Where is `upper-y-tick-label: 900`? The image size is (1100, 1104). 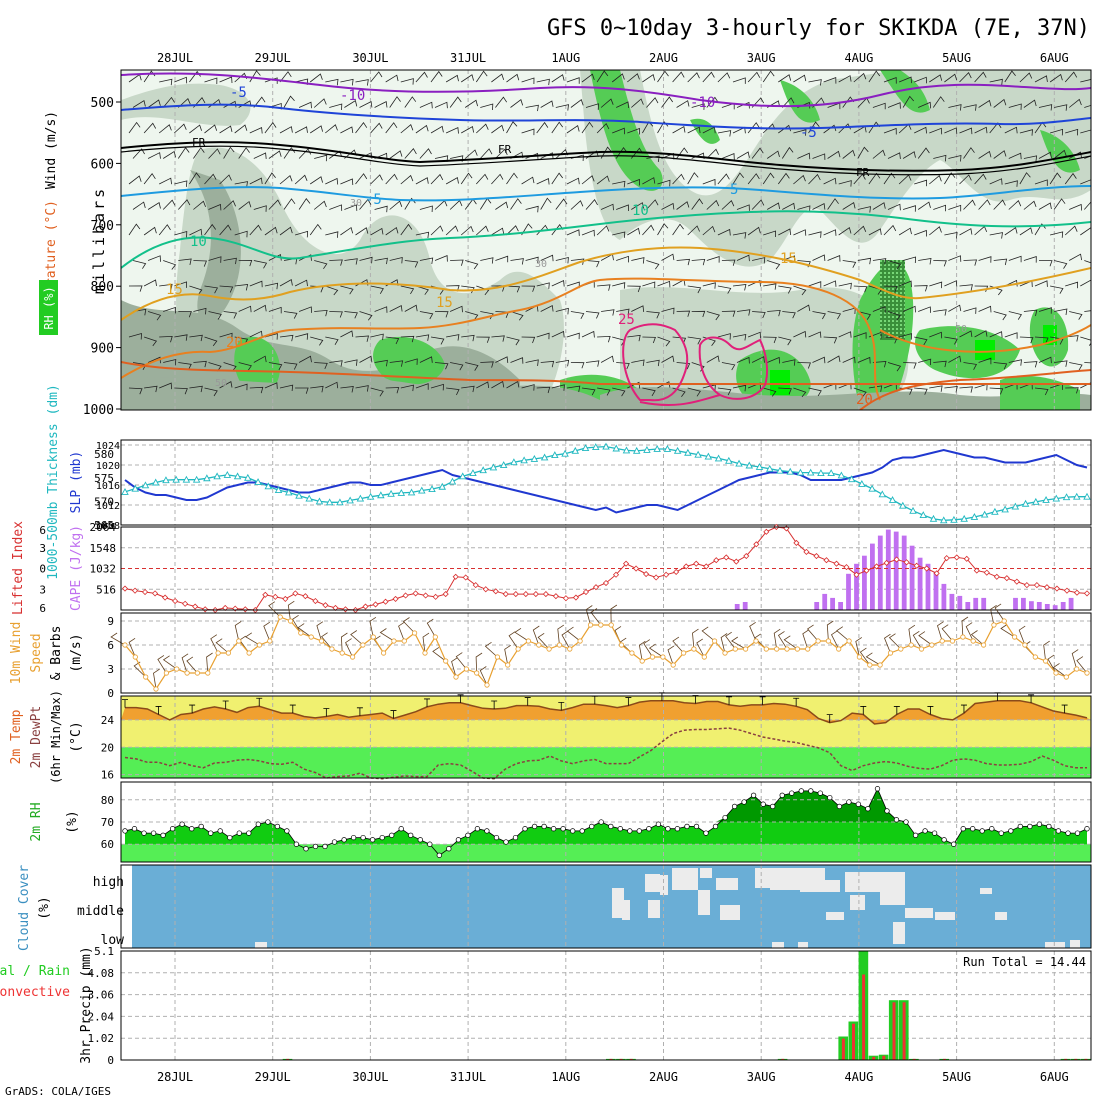
upper-y-tick-label: 900 is located at coordinates (102, 349).